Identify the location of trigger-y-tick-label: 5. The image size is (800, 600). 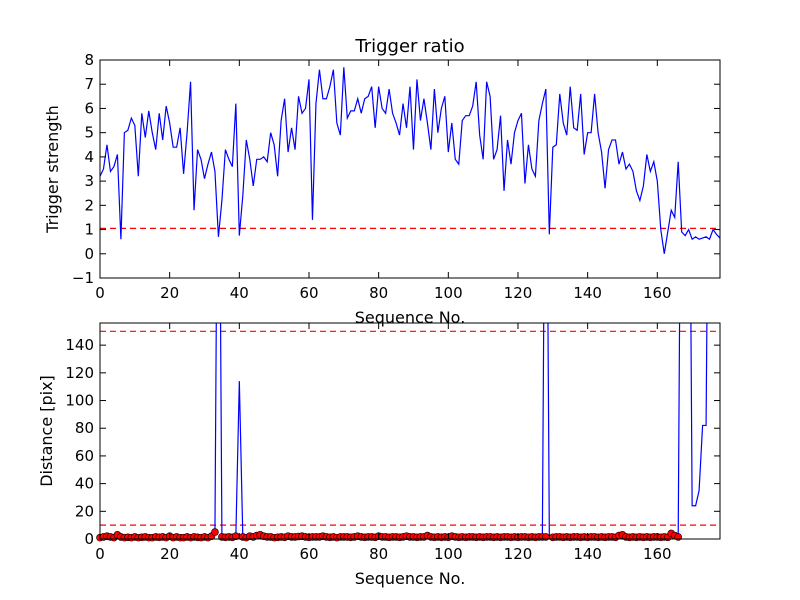
(89, 133).